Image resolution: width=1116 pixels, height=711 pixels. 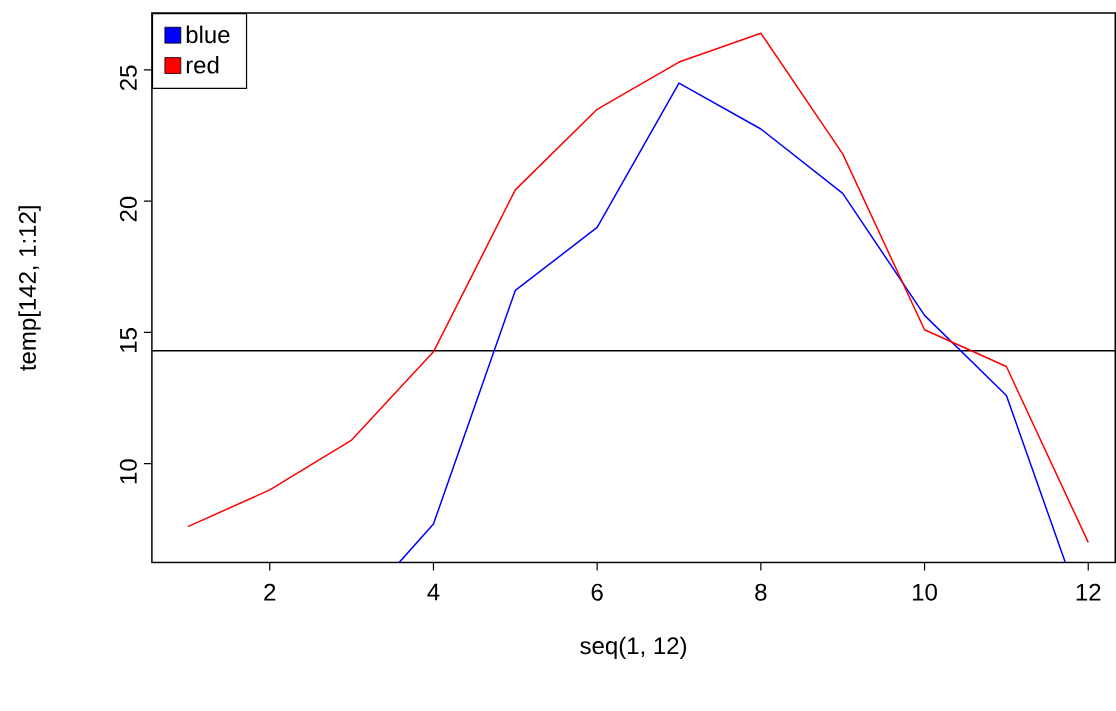 I want to click on x-tick-label: 8, so click(x=761, y=592).